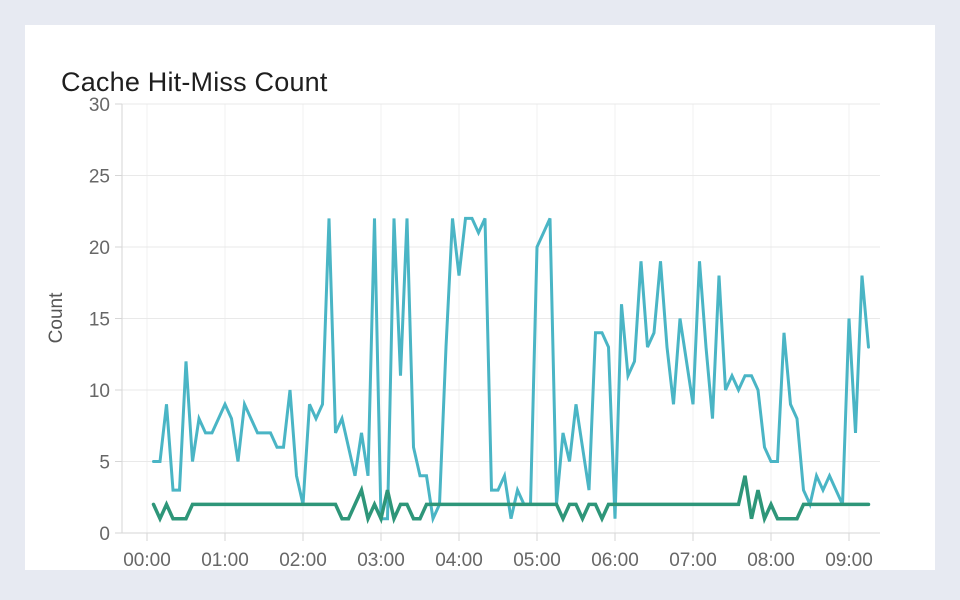  What do you see at coordinates (56, 317) in the screenshot?
I see `y-axis-title: Count` at bounding box center [56, 317].